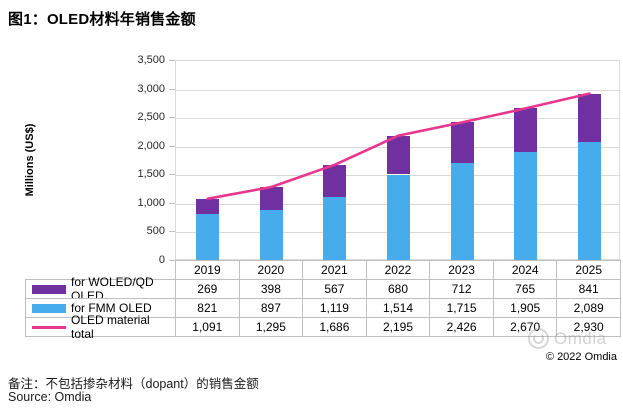 This screenshot has width=623, height=409. What do you see at coordinates (525, 289) in the screenshot?
I see `table-value-cell: 765` at bounding box center [525, 289].